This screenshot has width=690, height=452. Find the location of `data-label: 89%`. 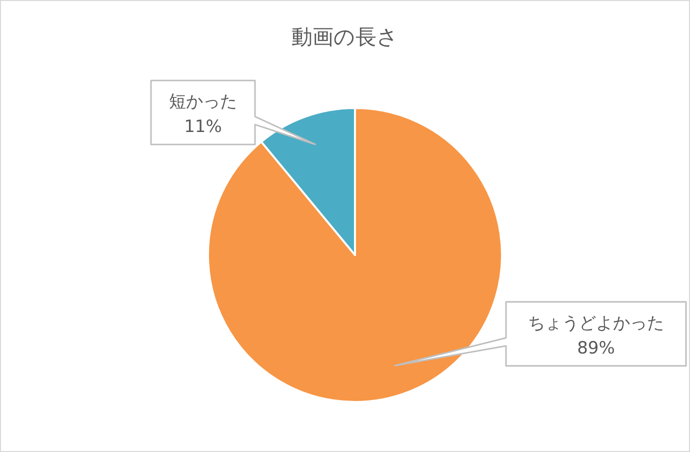

data-label: 89% is located at coordinates (596, 348).